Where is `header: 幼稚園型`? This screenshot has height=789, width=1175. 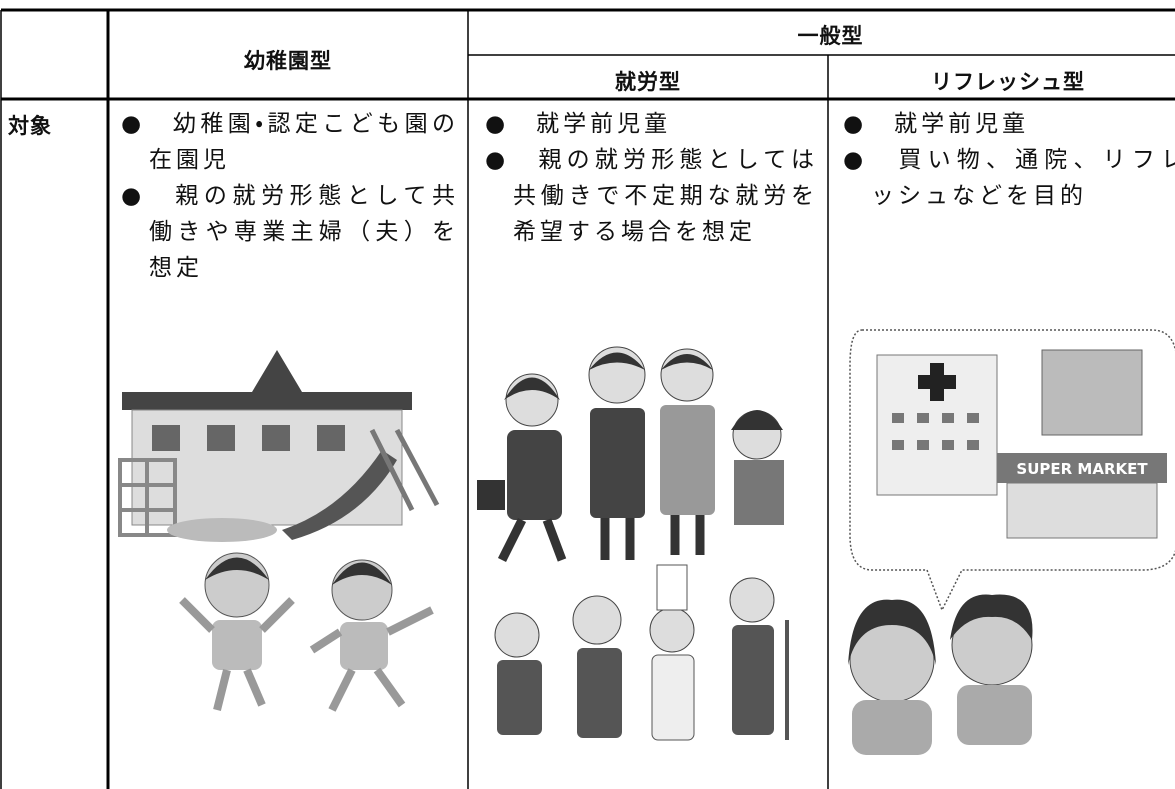
header: 幼稚園型 is located at coordinates (288, 61).